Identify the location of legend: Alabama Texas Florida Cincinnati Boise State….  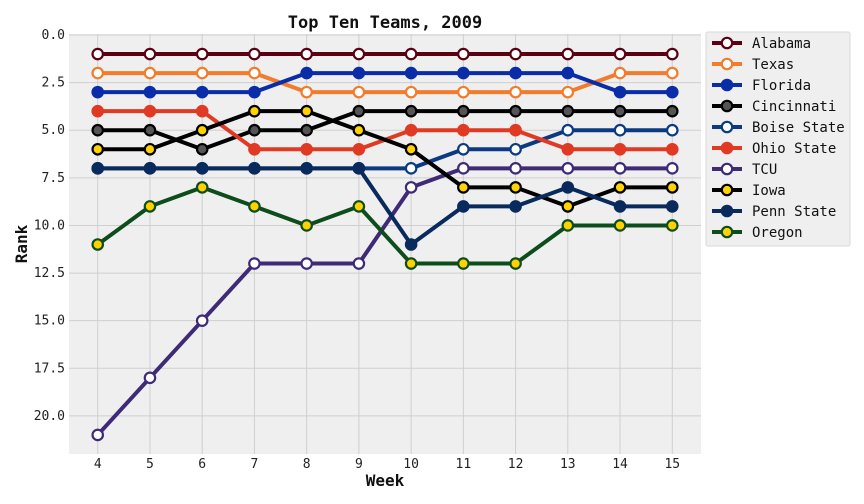
(778, 139).